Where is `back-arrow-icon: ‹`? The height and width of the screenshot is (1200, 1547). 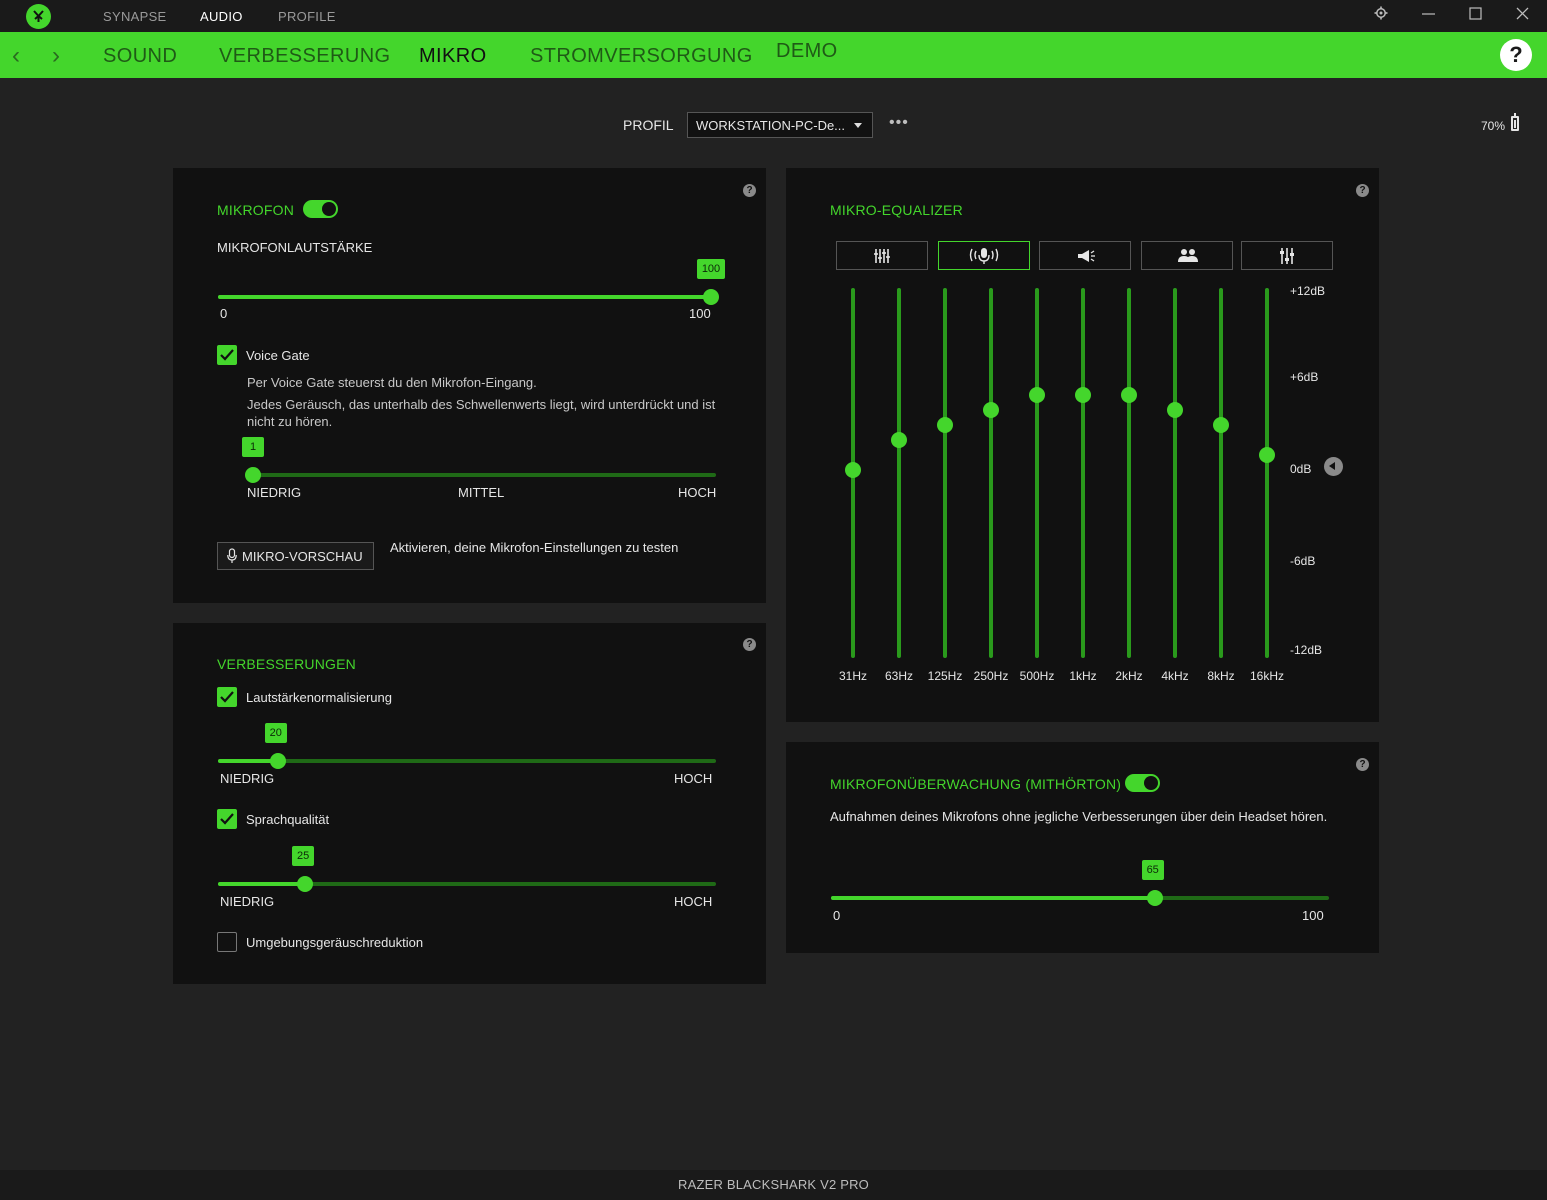
back-arrow-icon: ‹ is located at coordinates (16, 55).